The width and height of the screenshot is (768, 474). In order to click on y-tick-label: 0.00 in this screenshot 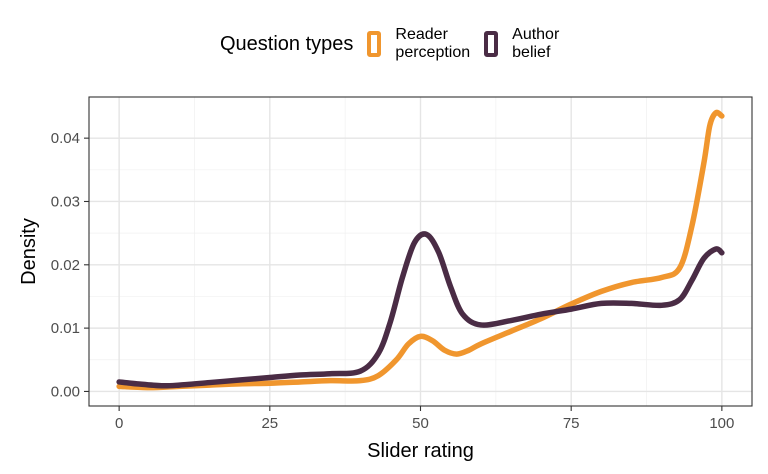, I will do `click(65, 391)`.